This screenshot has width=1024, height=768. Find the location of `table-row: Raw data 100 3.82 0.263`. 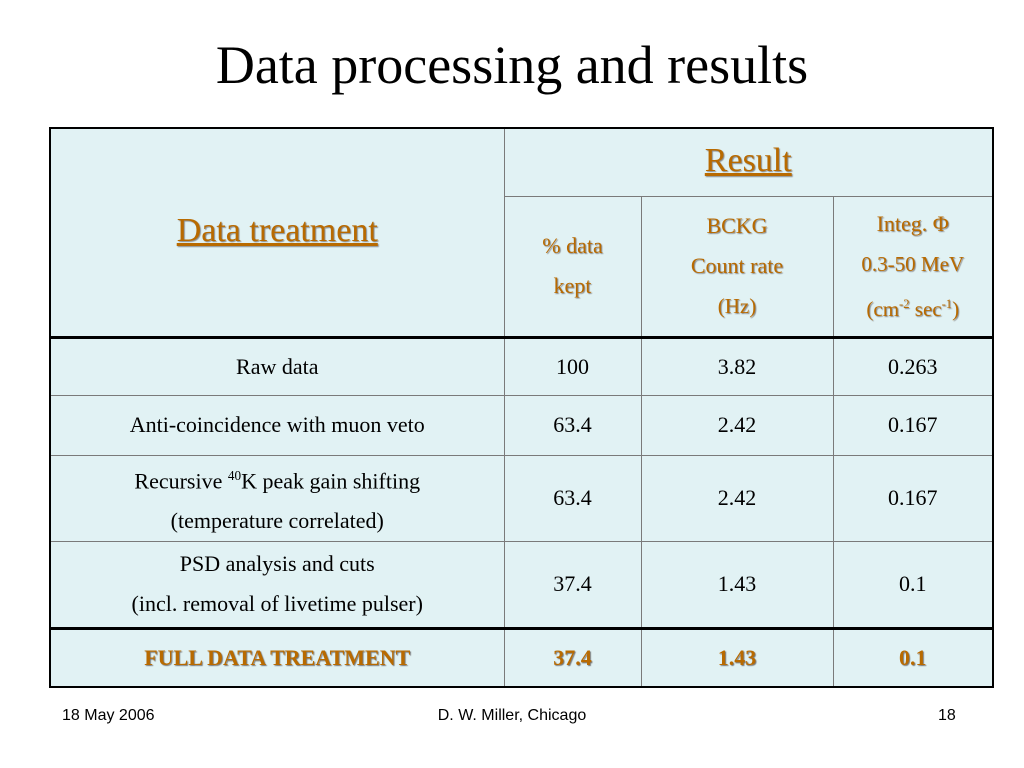

table-row: Raw data 100 3.82 0.263 is located at coordinates (521, 365).